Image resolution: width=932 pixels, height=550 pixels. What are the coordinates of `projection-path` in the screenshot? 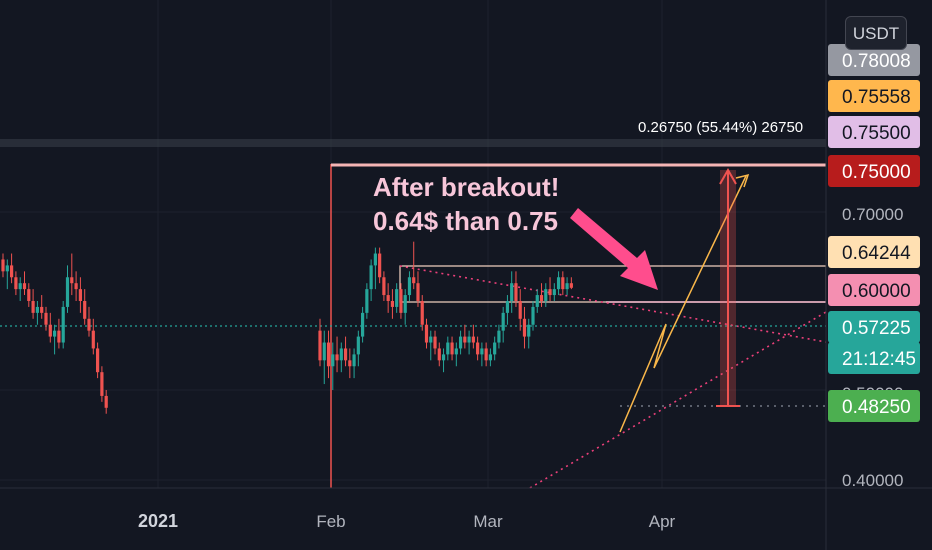 It's located at (683, 304).